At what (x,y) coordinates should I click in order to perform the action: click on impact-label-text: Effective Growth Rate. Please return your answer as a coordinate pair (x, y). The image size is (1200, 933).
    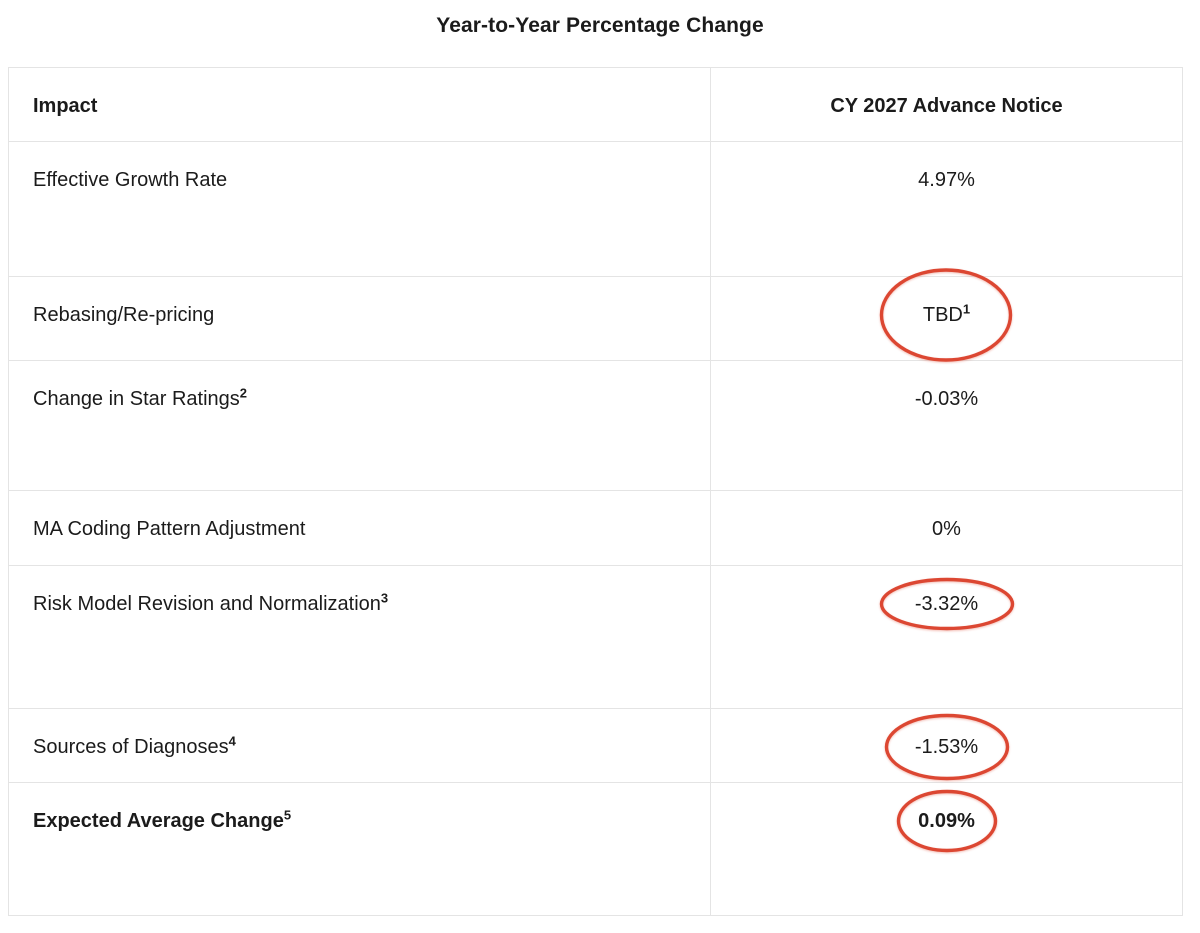
    Looking at the image, I should click on (130, 180).